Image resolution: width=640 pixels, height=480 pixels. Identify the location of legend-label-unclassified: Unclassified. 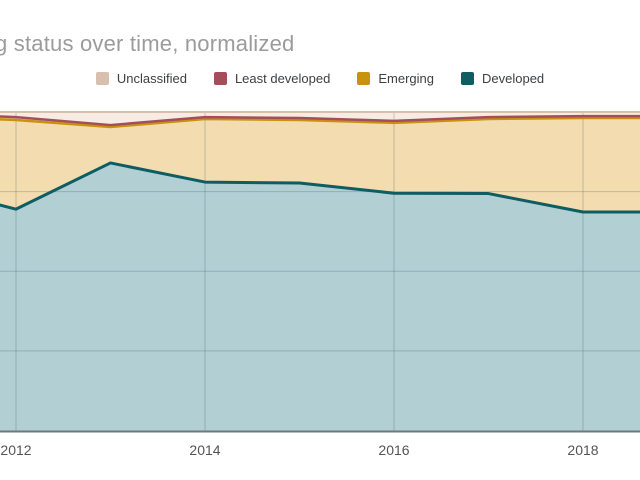
(151, 78).